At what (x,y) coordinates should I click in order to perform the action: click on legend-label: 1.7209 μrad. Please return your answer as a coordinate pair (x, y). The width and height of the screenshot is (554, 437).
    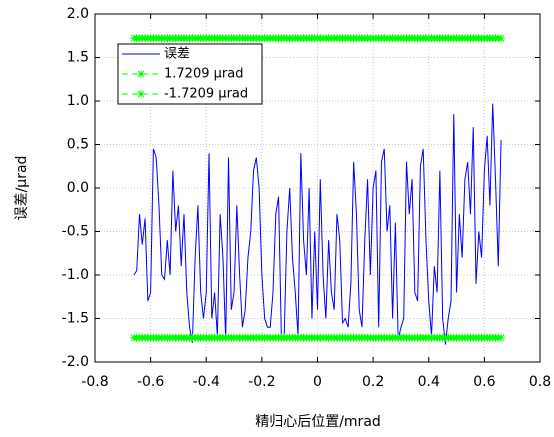
    Looking at the image, I should click on (203, 74).